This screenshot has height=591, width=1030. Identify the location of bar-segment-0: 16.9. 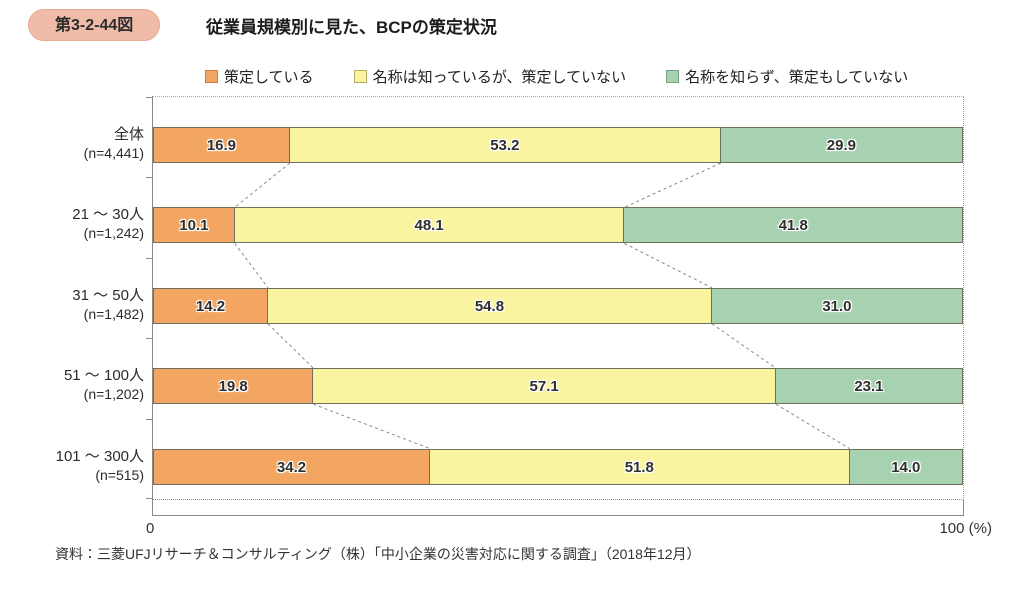
(221, 145).